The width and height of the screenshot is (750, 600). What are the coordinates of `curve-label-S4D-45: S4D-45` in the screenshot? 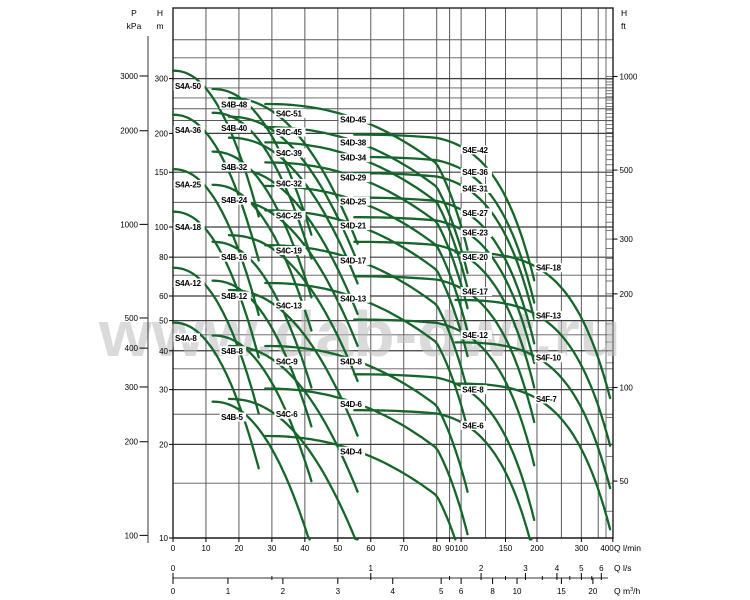 It's located at (353, 119).